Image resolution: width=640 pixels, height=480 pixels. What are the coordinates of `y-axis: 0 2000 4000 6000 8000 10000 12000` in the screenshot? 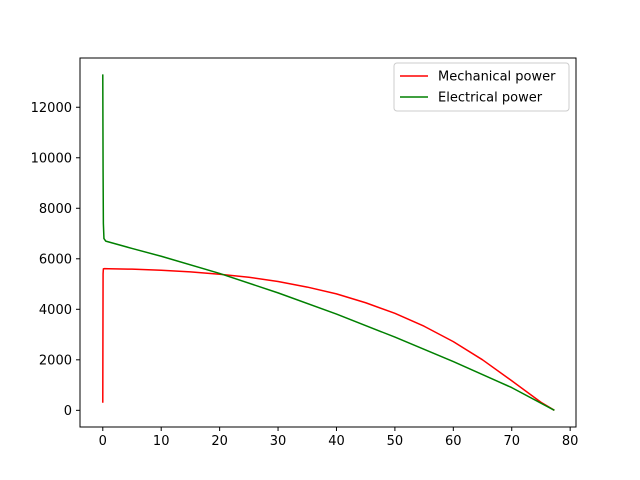 It's located at (55, 260).